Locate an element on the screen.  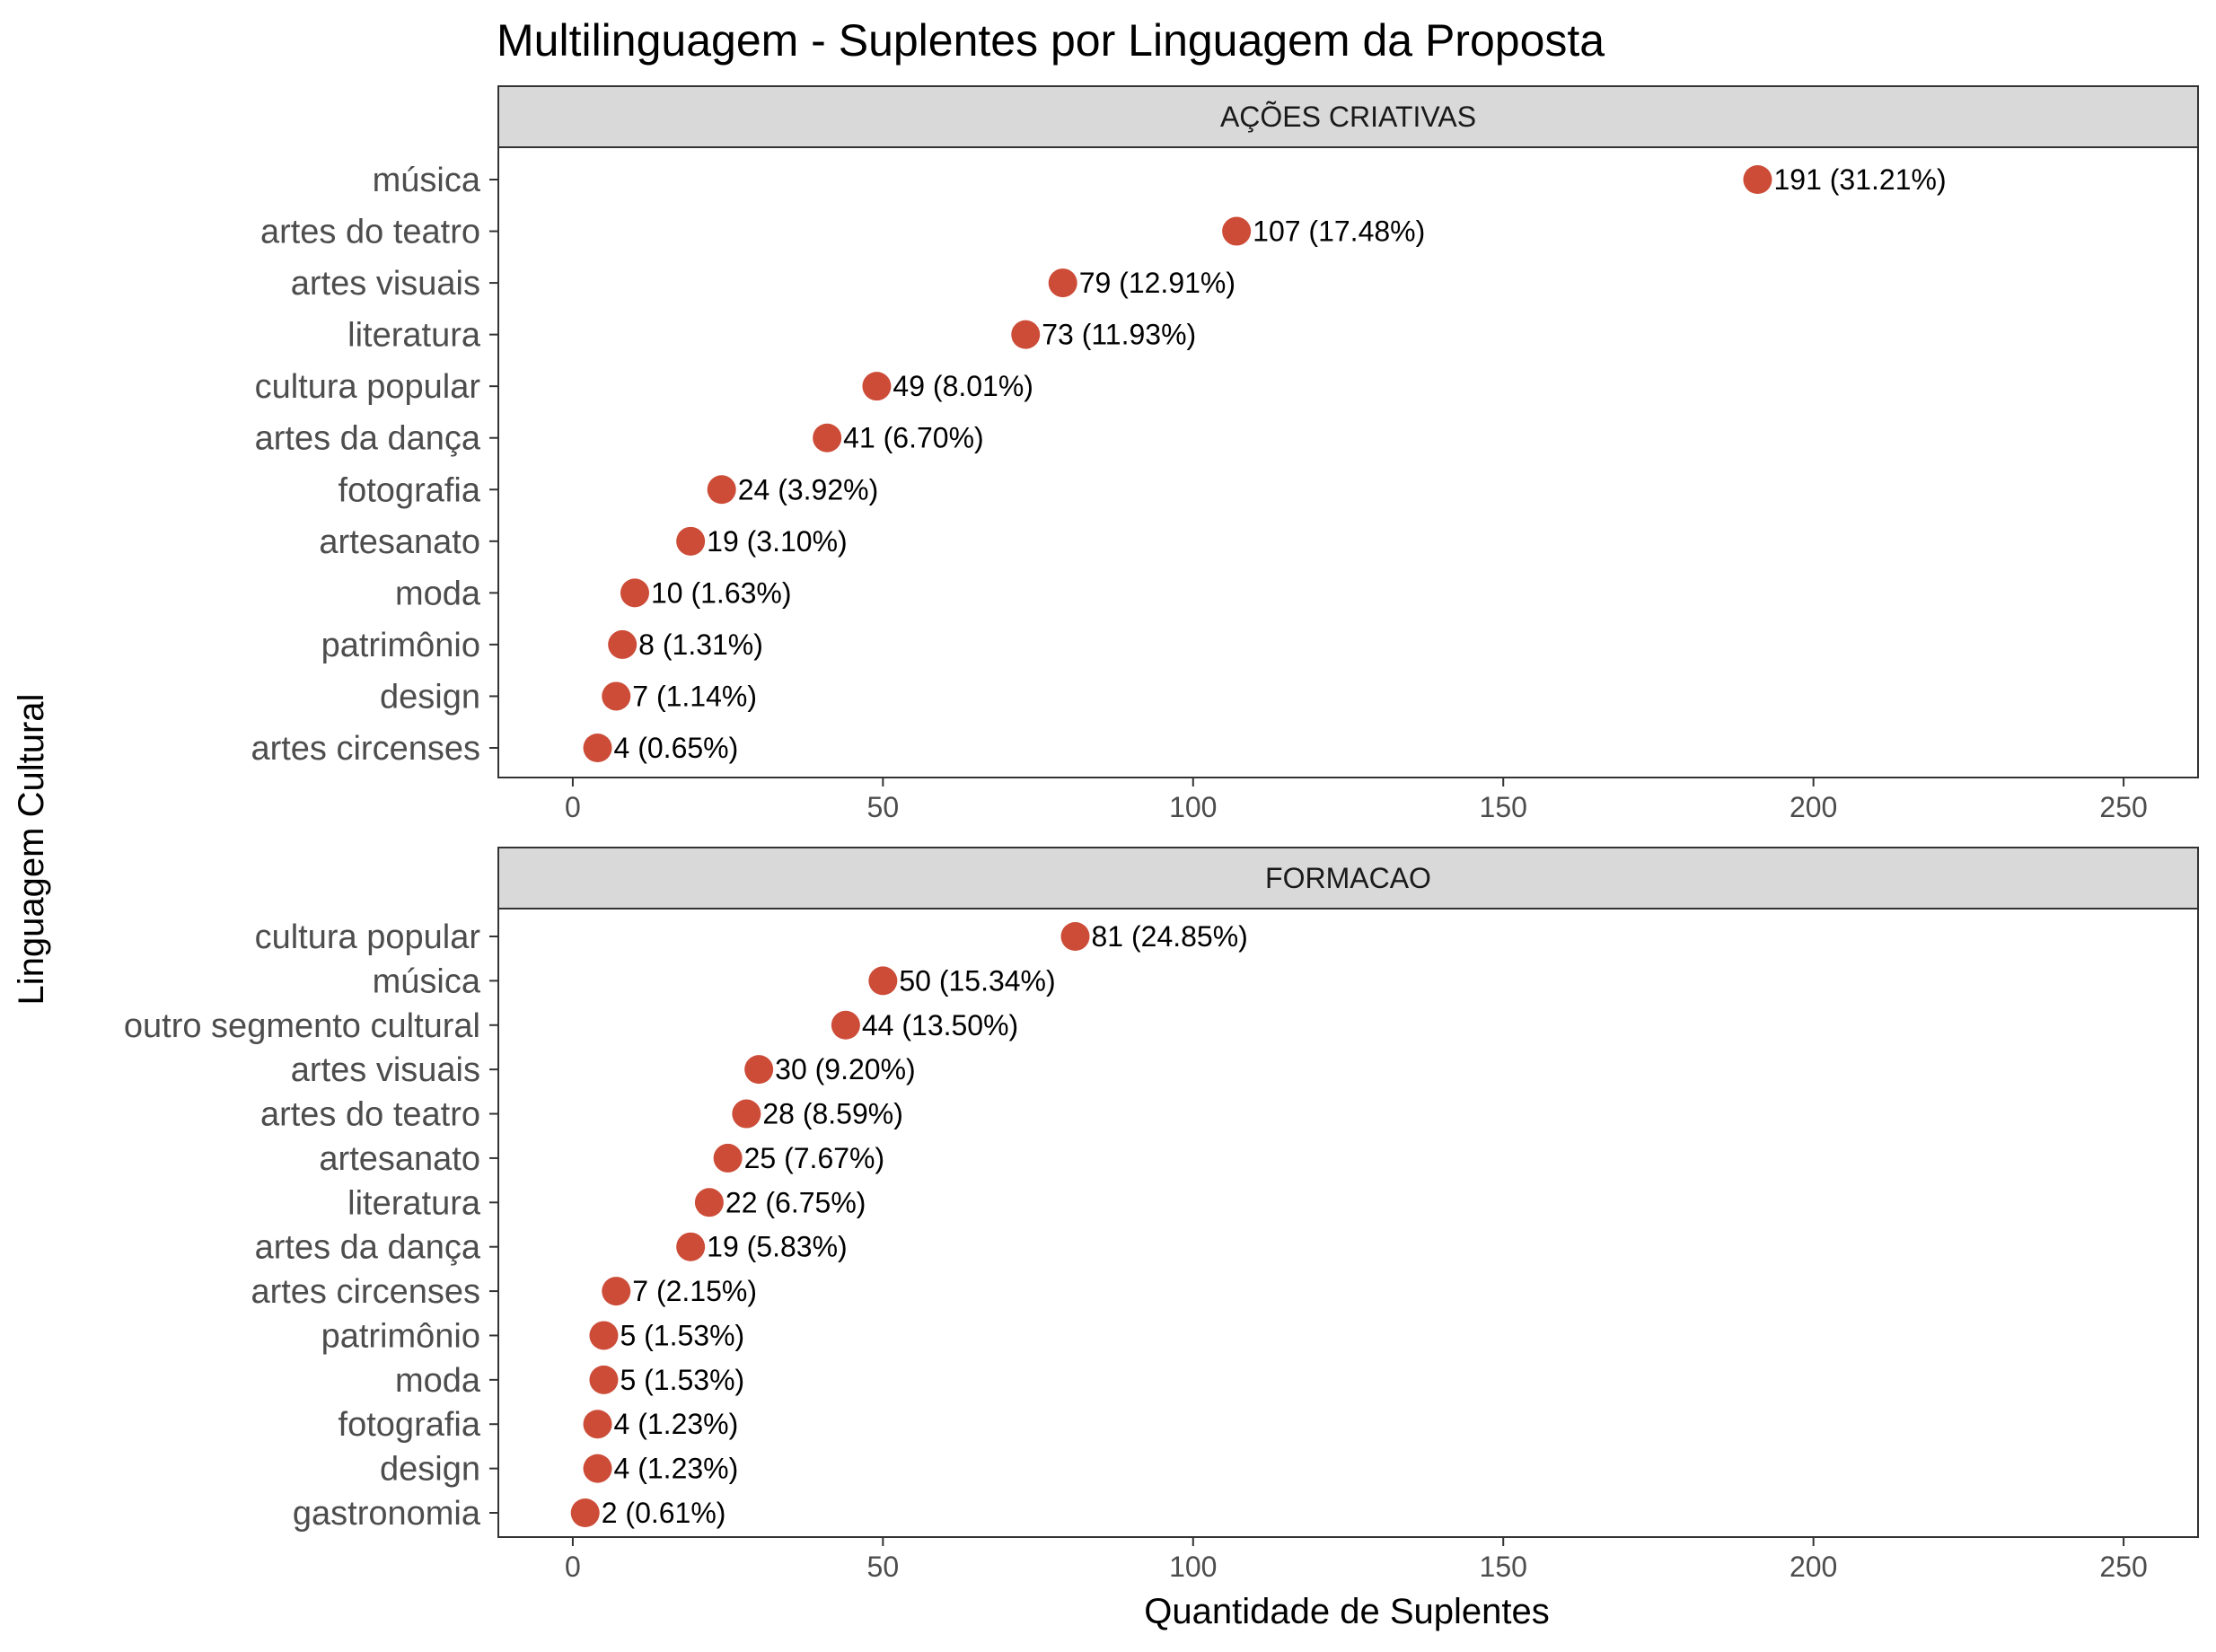
data-label: 4 (0.65%) is located at coordinates (676, 748).